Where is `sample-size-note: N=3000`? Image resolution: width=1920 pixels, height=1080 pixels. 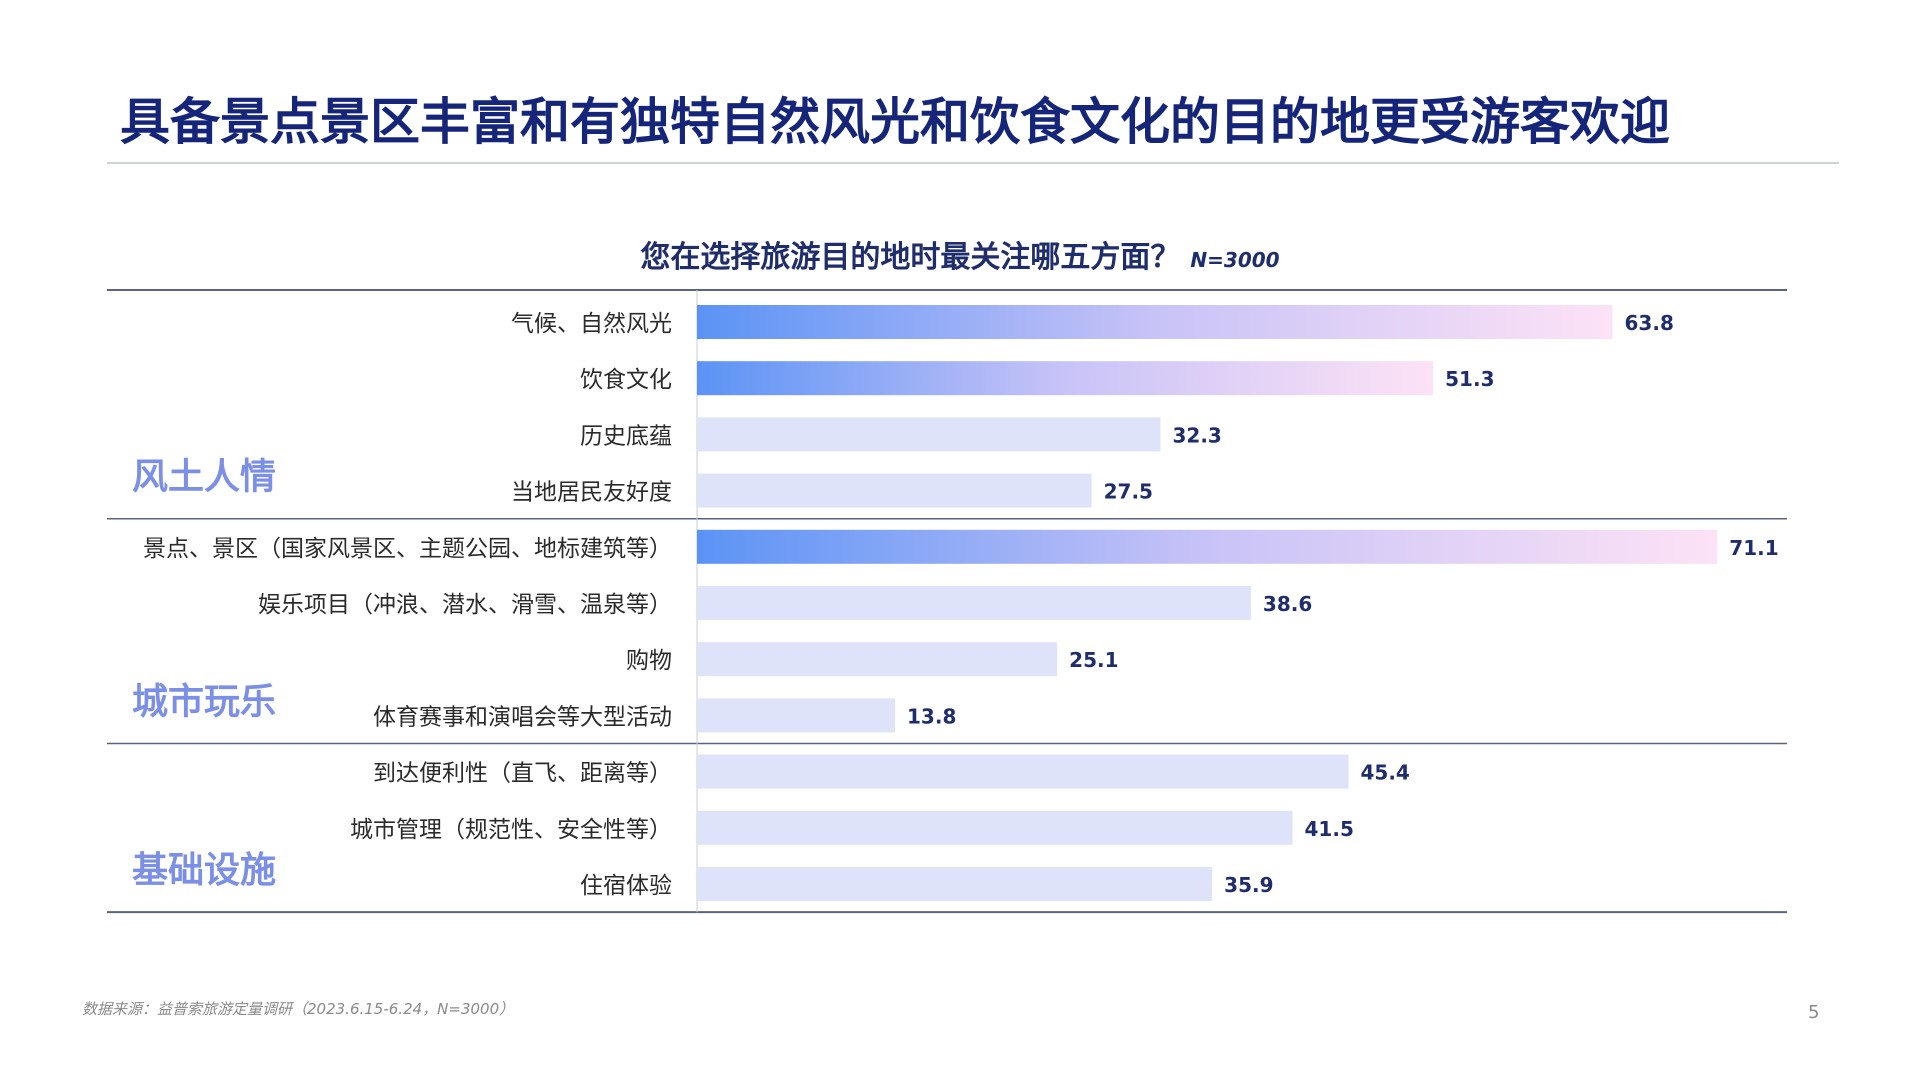
sample-size-note: N=3000 is located at coordinates (1235, 260).